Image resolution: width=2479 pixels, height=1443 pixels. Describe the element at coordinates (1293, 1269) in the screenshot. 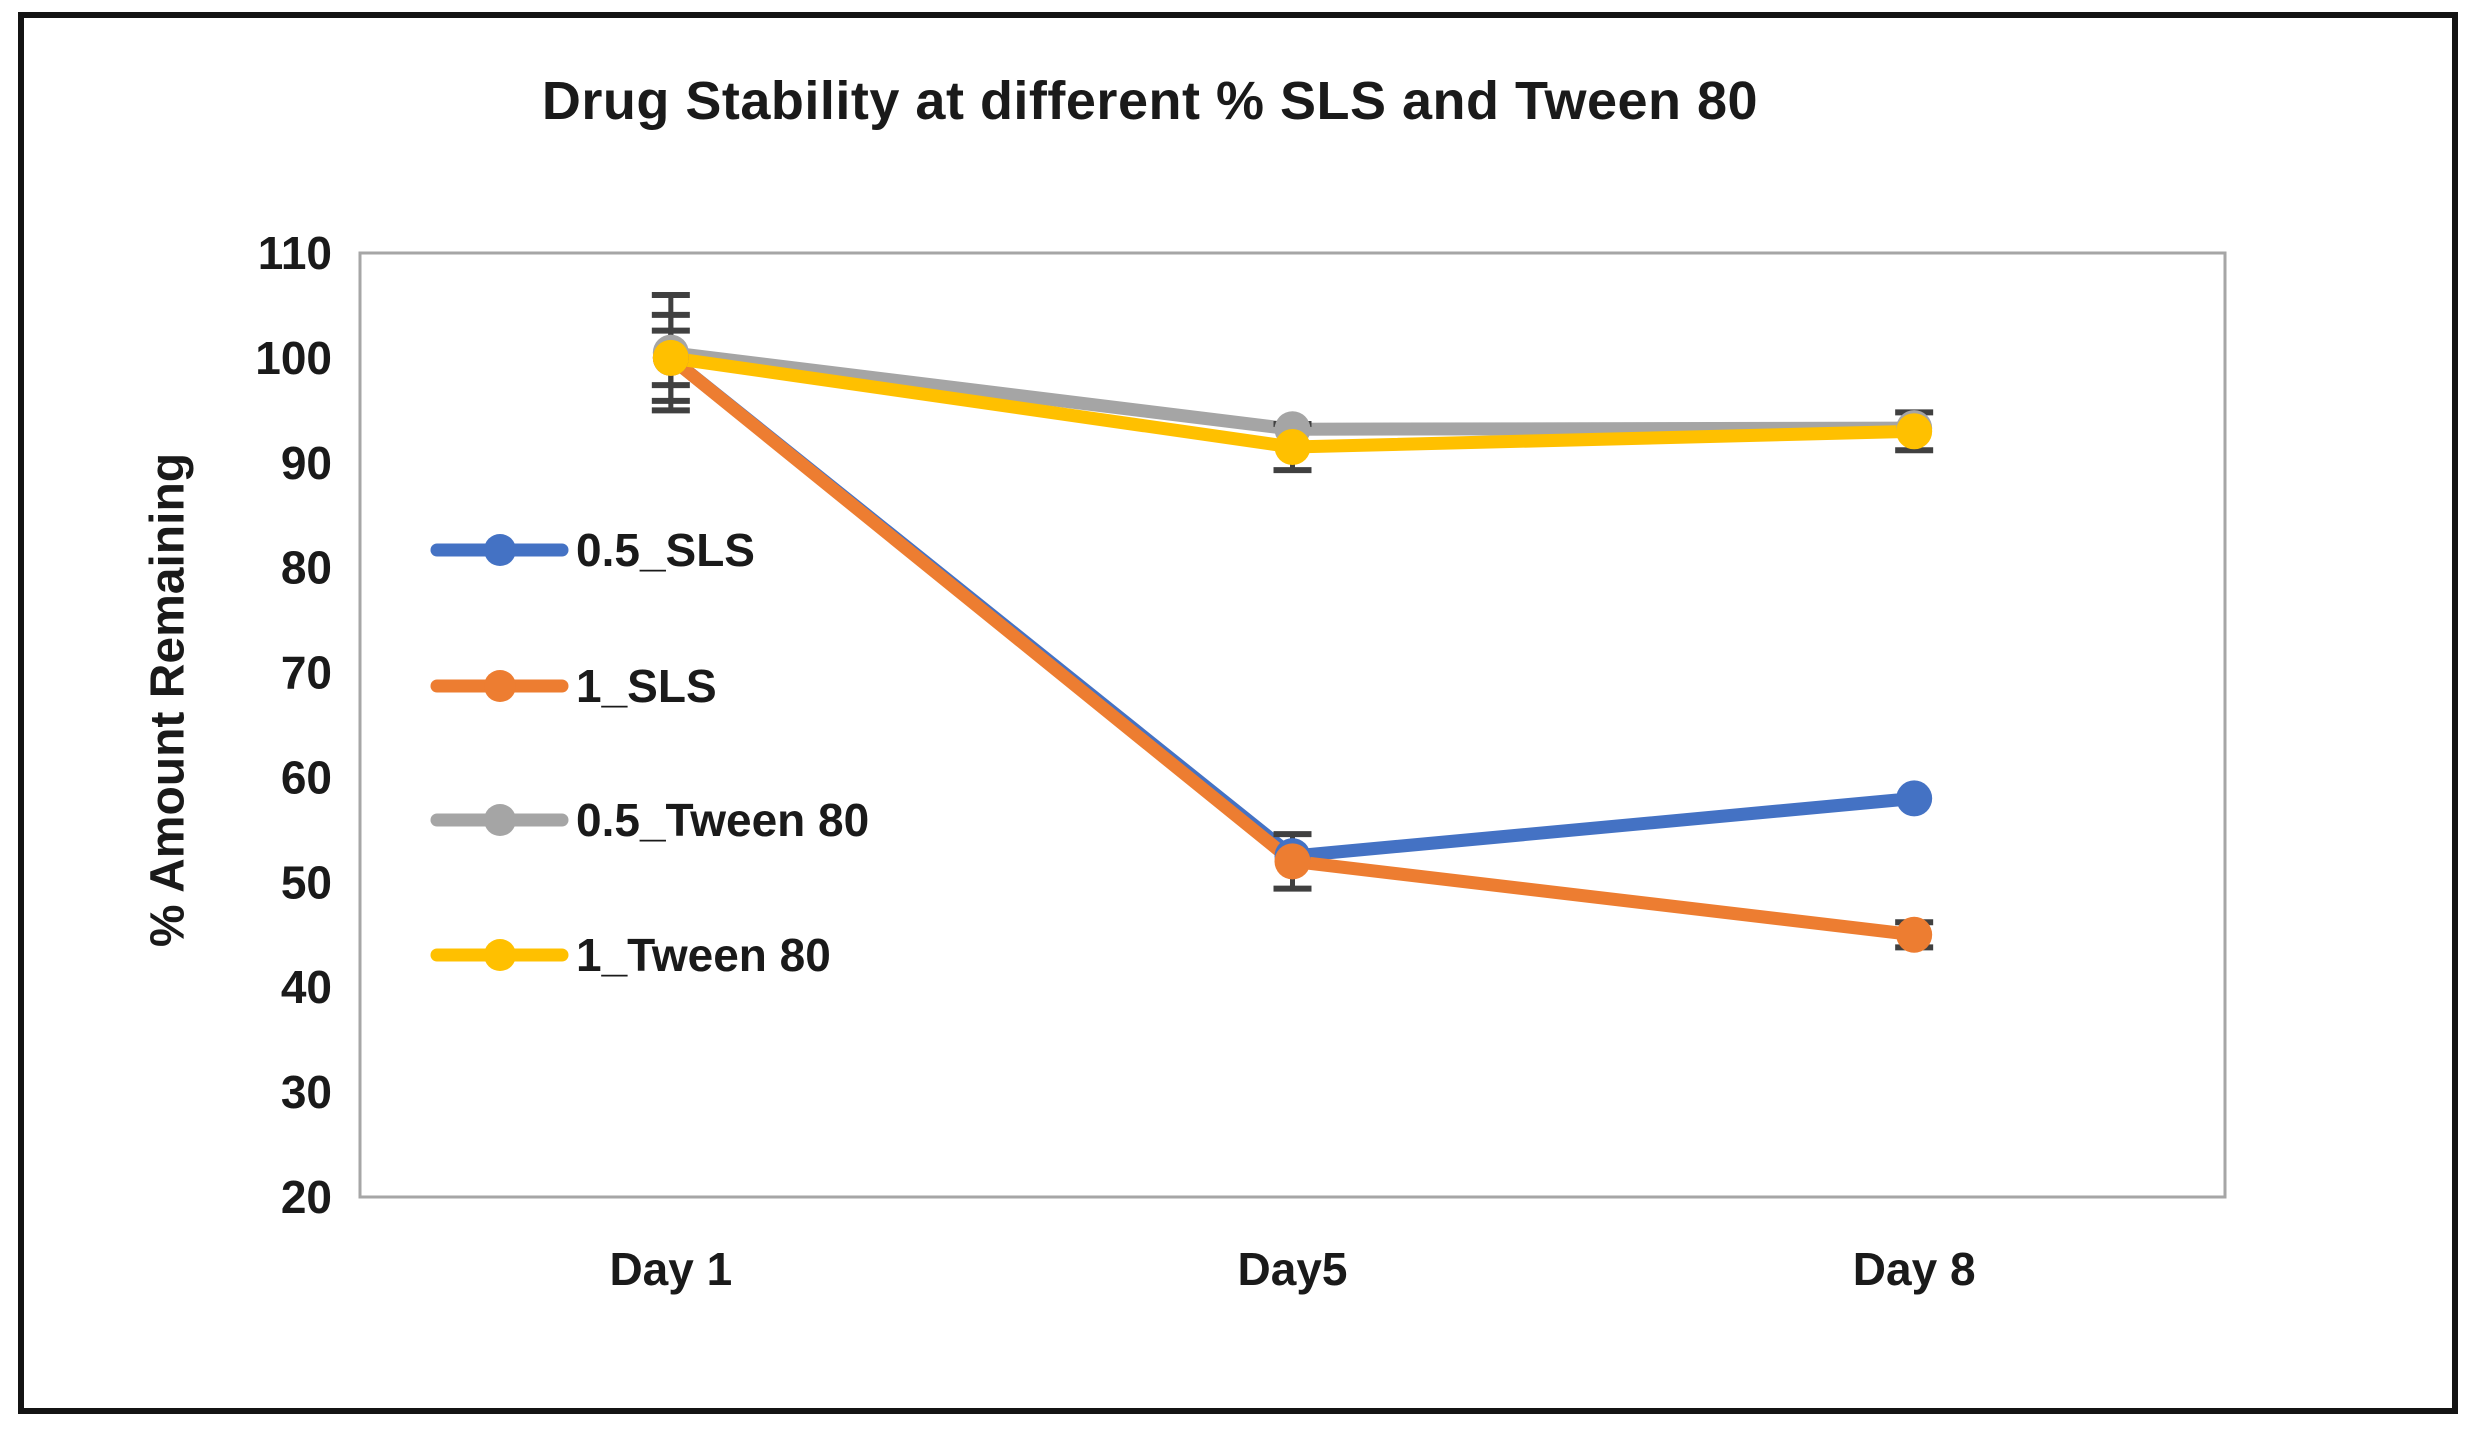

I see `x-tick-label: Day5` at that location.